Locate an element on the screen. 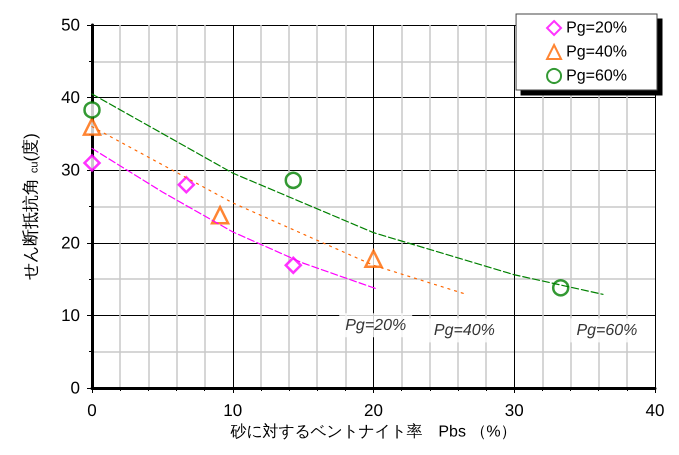  y-tick-label: 0 is located at coordinates (75, 388).